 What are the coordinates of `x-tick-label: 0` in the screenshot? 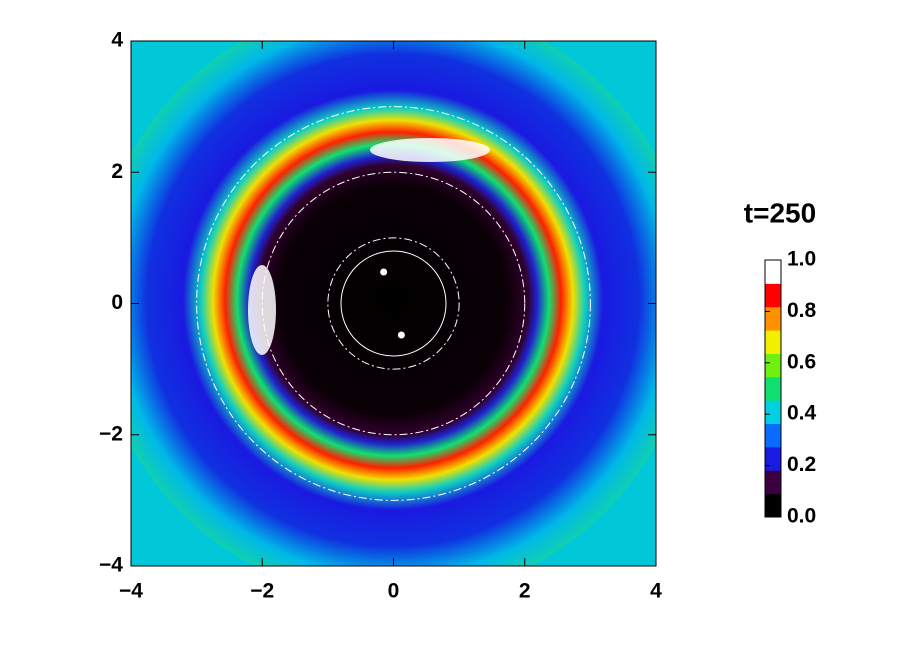 It's located at (394, 591).